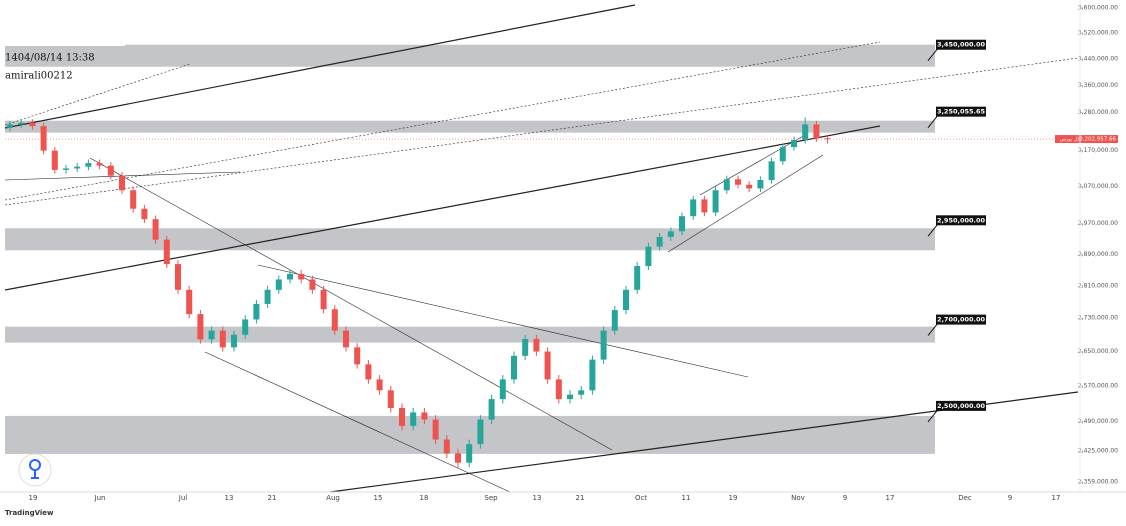 The height and width of the screenshot is (526, 1126). I want to click on last-price-name: کل بورس, so click(1070, 140).